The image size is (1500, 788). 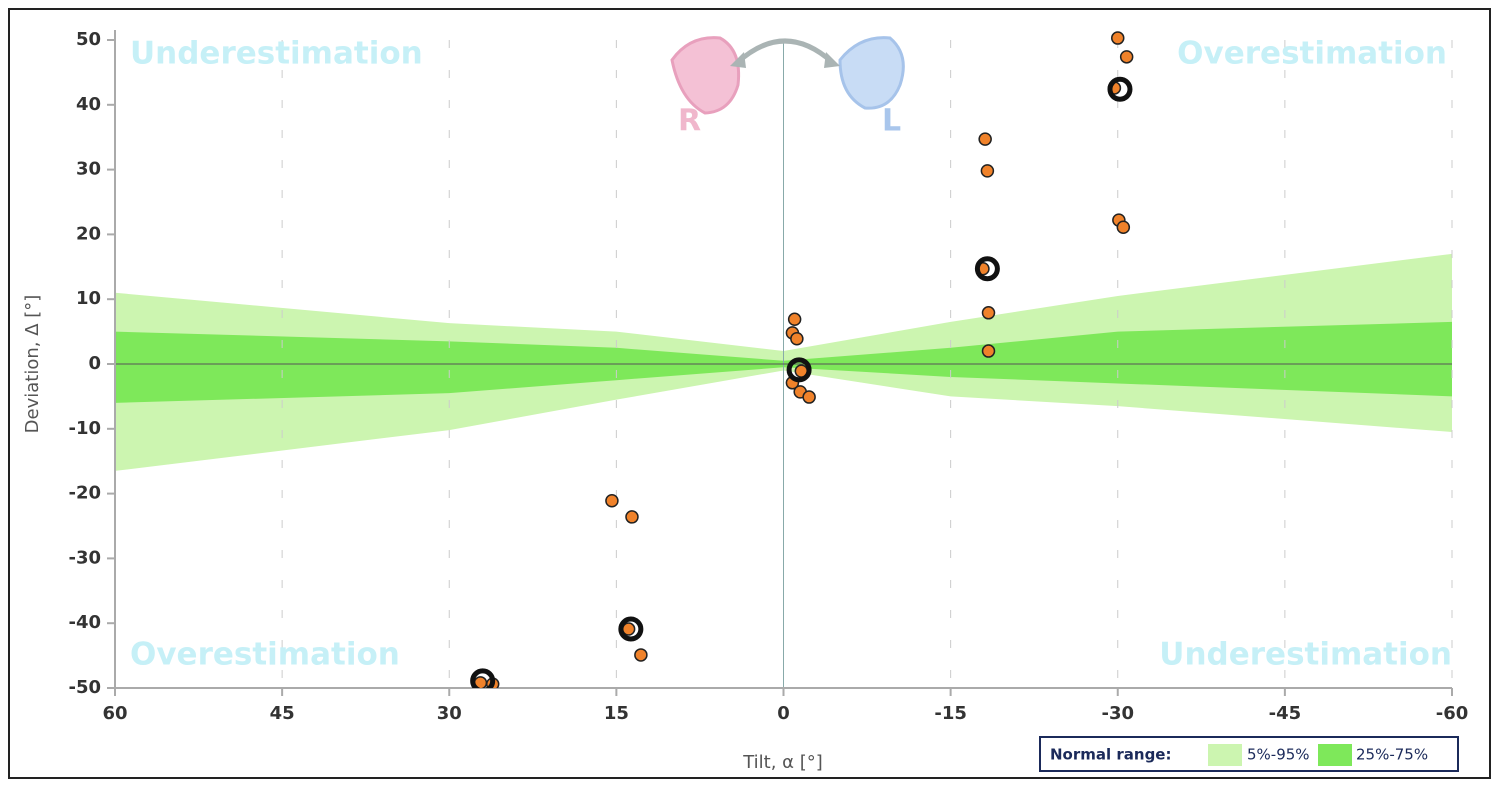 What do you see at coordinates (1117, 713) in the screenshot?
I see `x-tick-label: -30` at bounding box center [1117, 713].